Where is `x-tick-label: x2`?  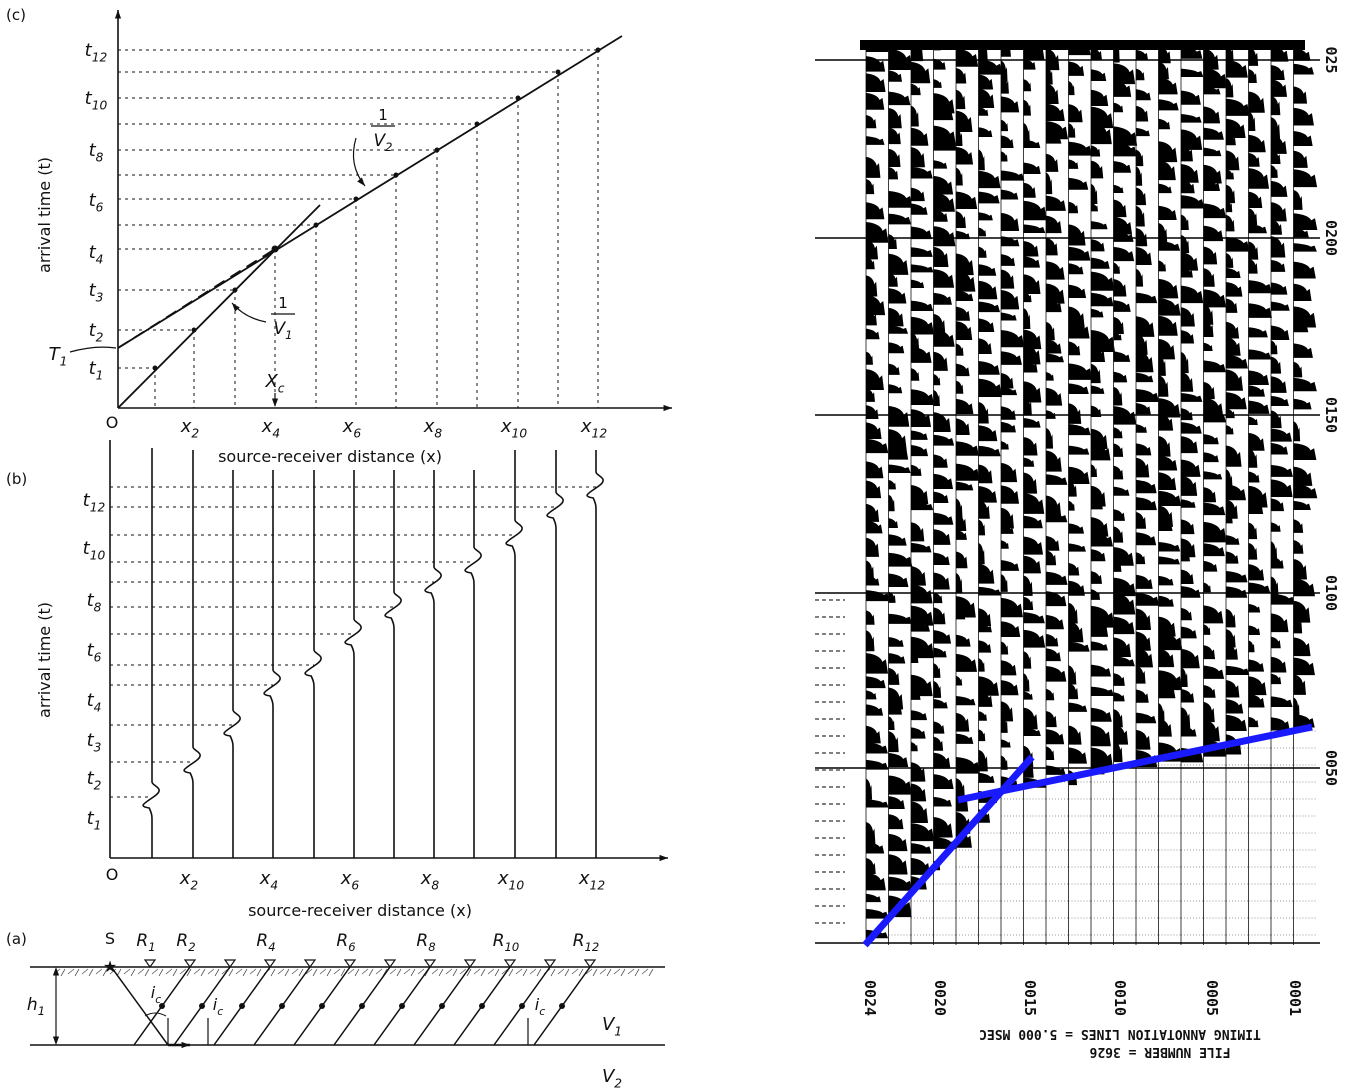
x-tick-label: x2 is located at coordinates (190, 428).